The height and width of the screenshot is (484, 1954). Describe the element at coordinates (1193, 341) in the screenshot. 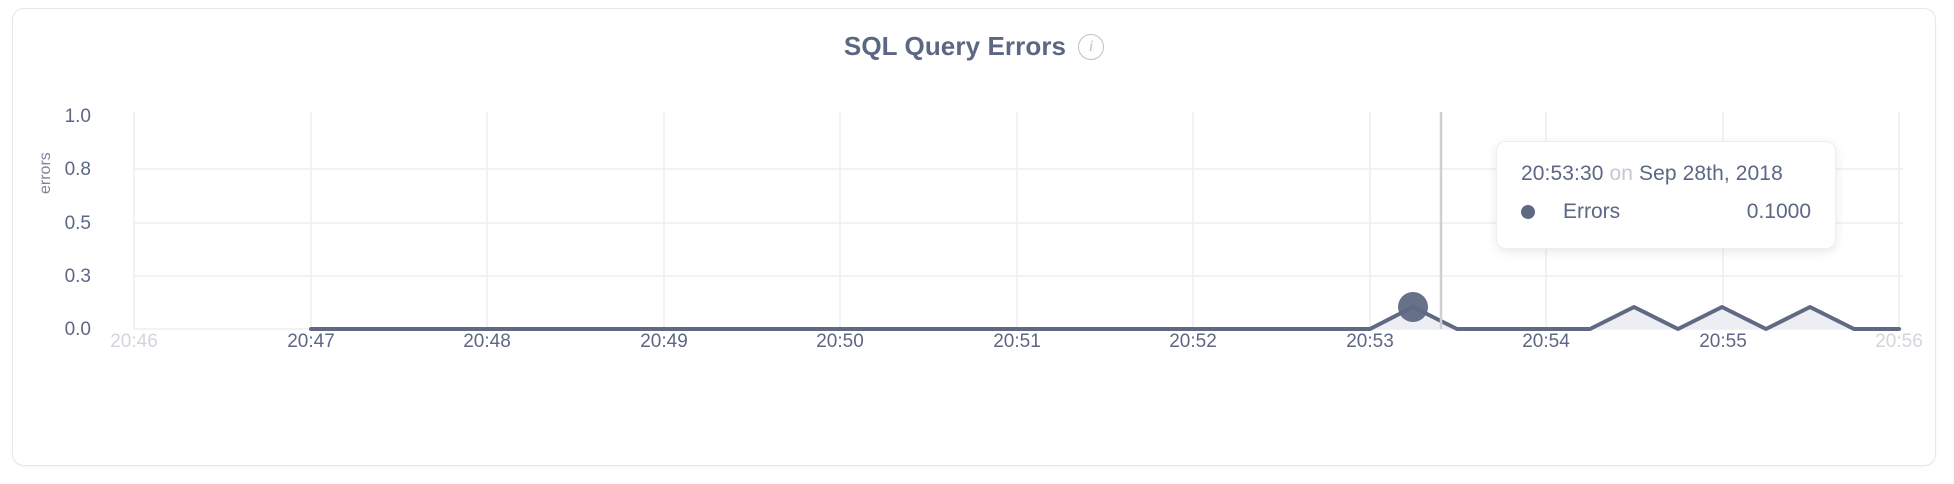

I see `x-tick-2052: 20:52` at that location.